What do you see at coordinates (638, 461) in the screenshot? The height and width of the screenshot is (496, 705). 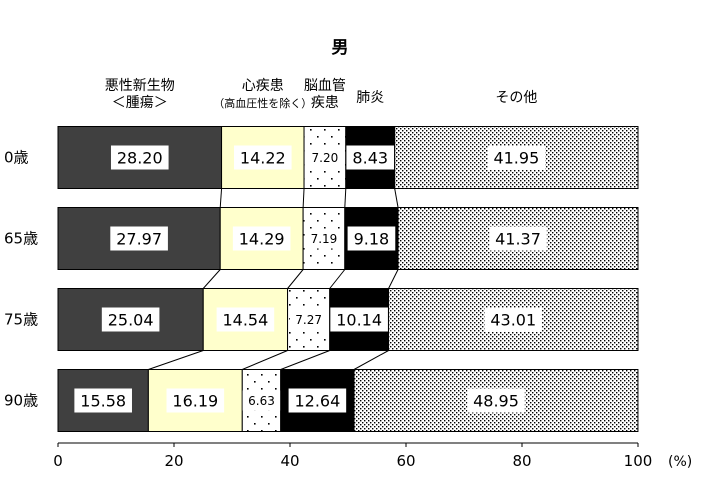 I see `x-tick-label: 100` at bounding box center [638, 461].